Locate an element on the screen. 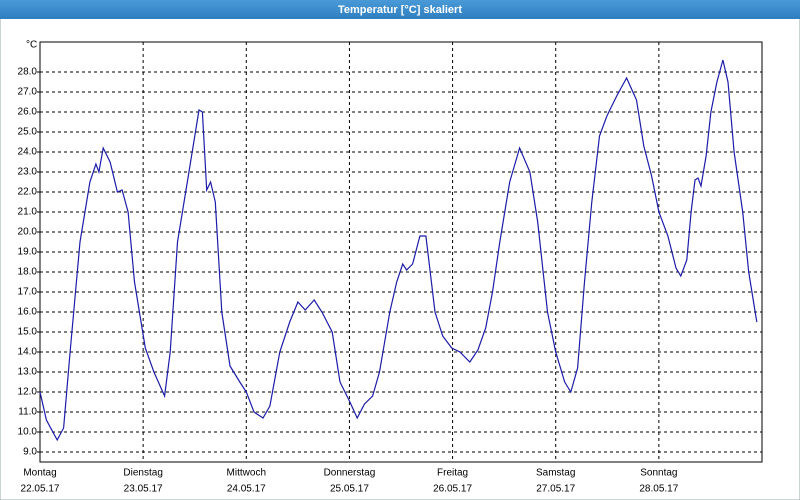 The width and height of the screenshot is (800, 500). y-tick-label: 28.0 is located at coordinates (28, 72).